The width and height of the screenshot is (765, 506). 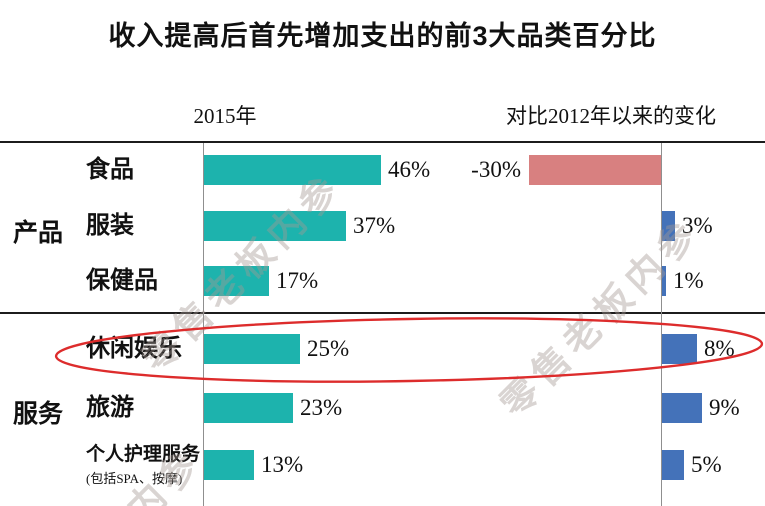 What do you see at coordinates (225, 116) in the screenshot?
I see `column-header-2015: 2015年` at bounding box center [225, 116].